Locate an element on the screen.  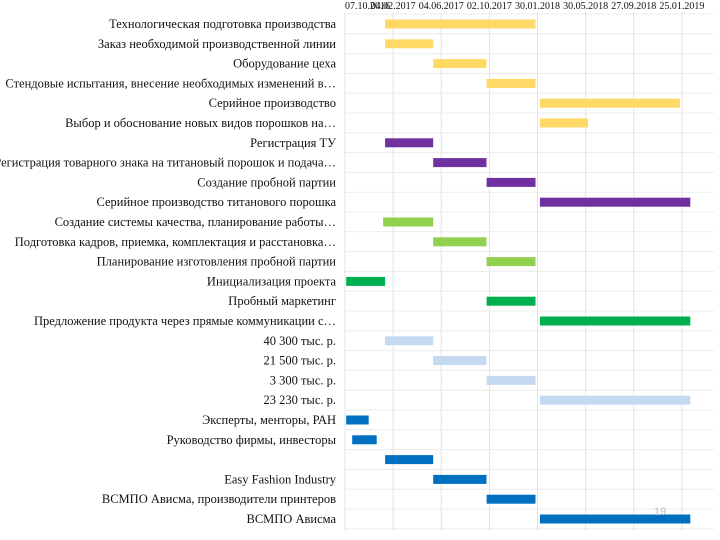
page-number: 19 is located at coordinates (660, 512).